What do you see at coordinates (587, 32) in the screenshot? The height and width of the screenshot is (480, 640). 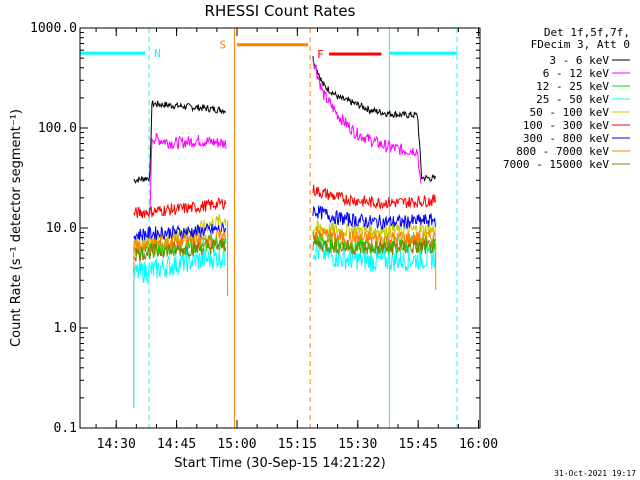 I see `legend-header: Det 1f,5f,7f,` at bounding box center [587, 32].